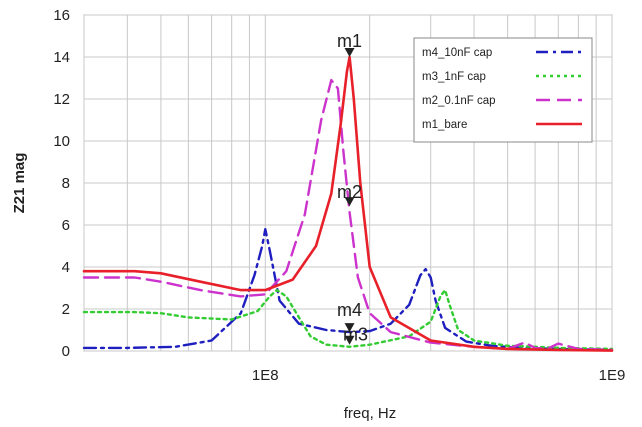 The height and width of the screenshot is (427, 642). I want to click on y-tick-label: 8, so click(66, 183).